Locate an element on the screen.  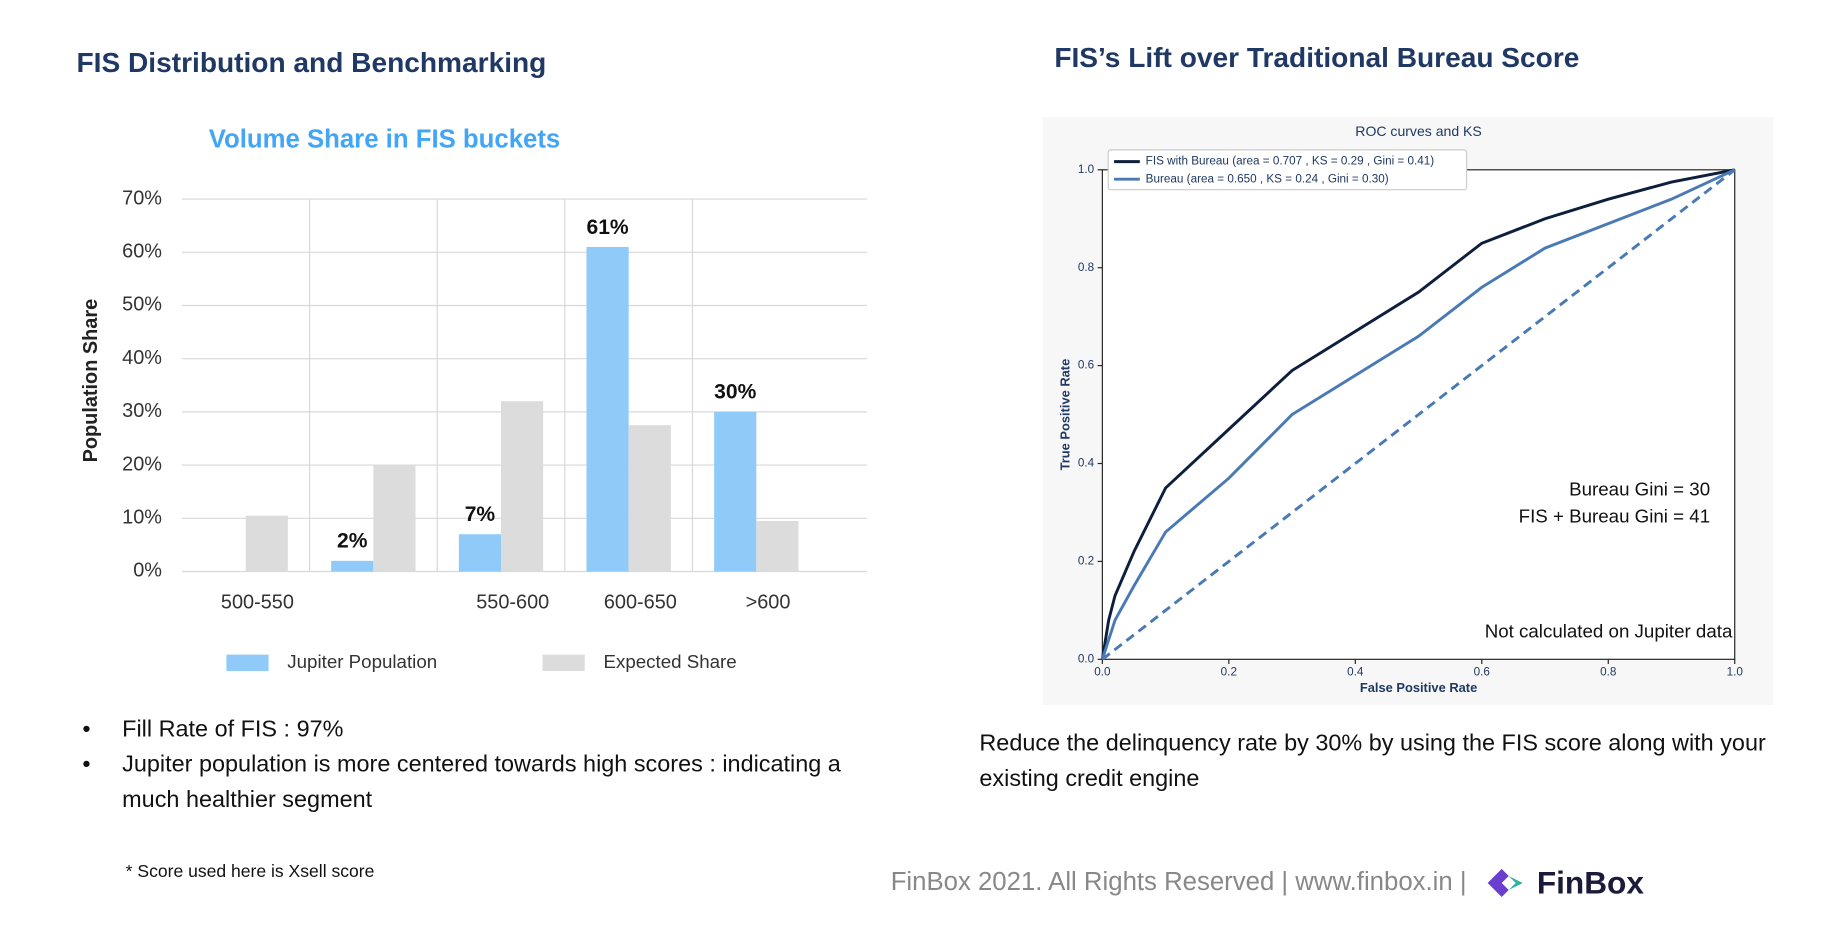
y-tick-label: 0.4 is located at coordinates (1086, 463).